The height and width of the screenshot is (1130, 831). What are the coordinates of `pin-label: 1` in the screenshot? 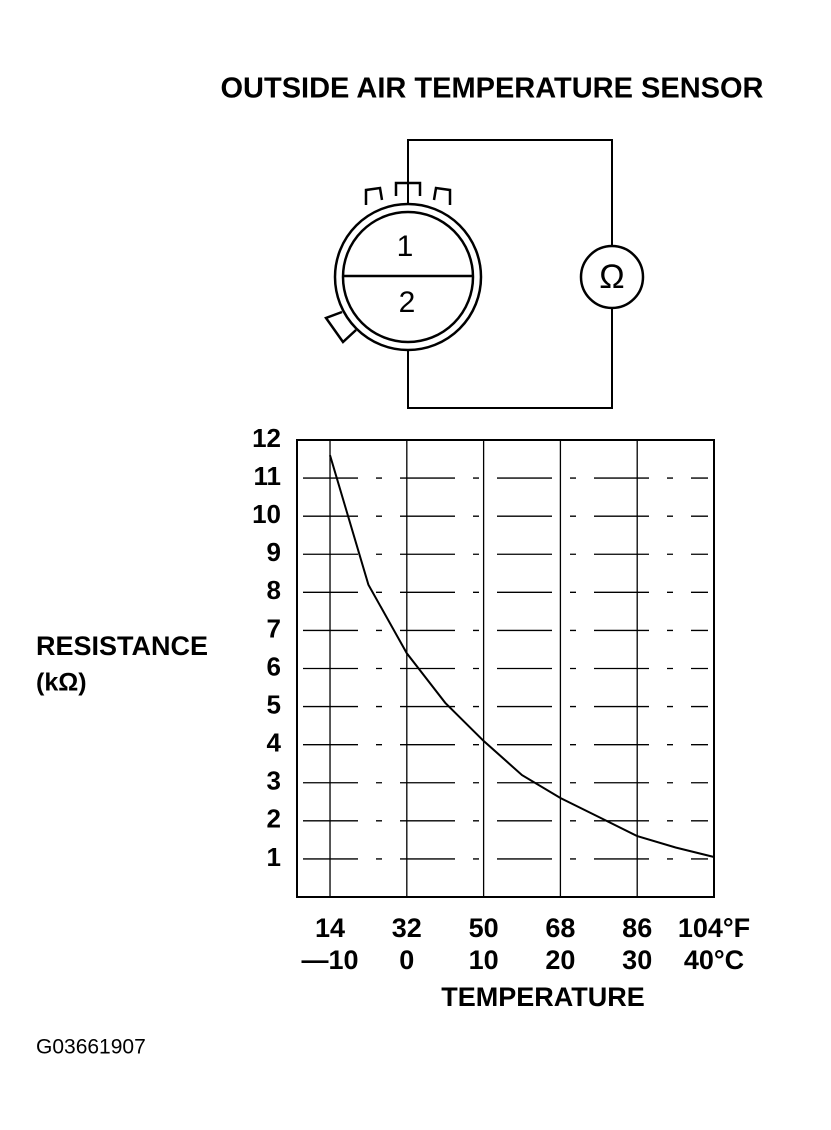 It's located at (405, 246).